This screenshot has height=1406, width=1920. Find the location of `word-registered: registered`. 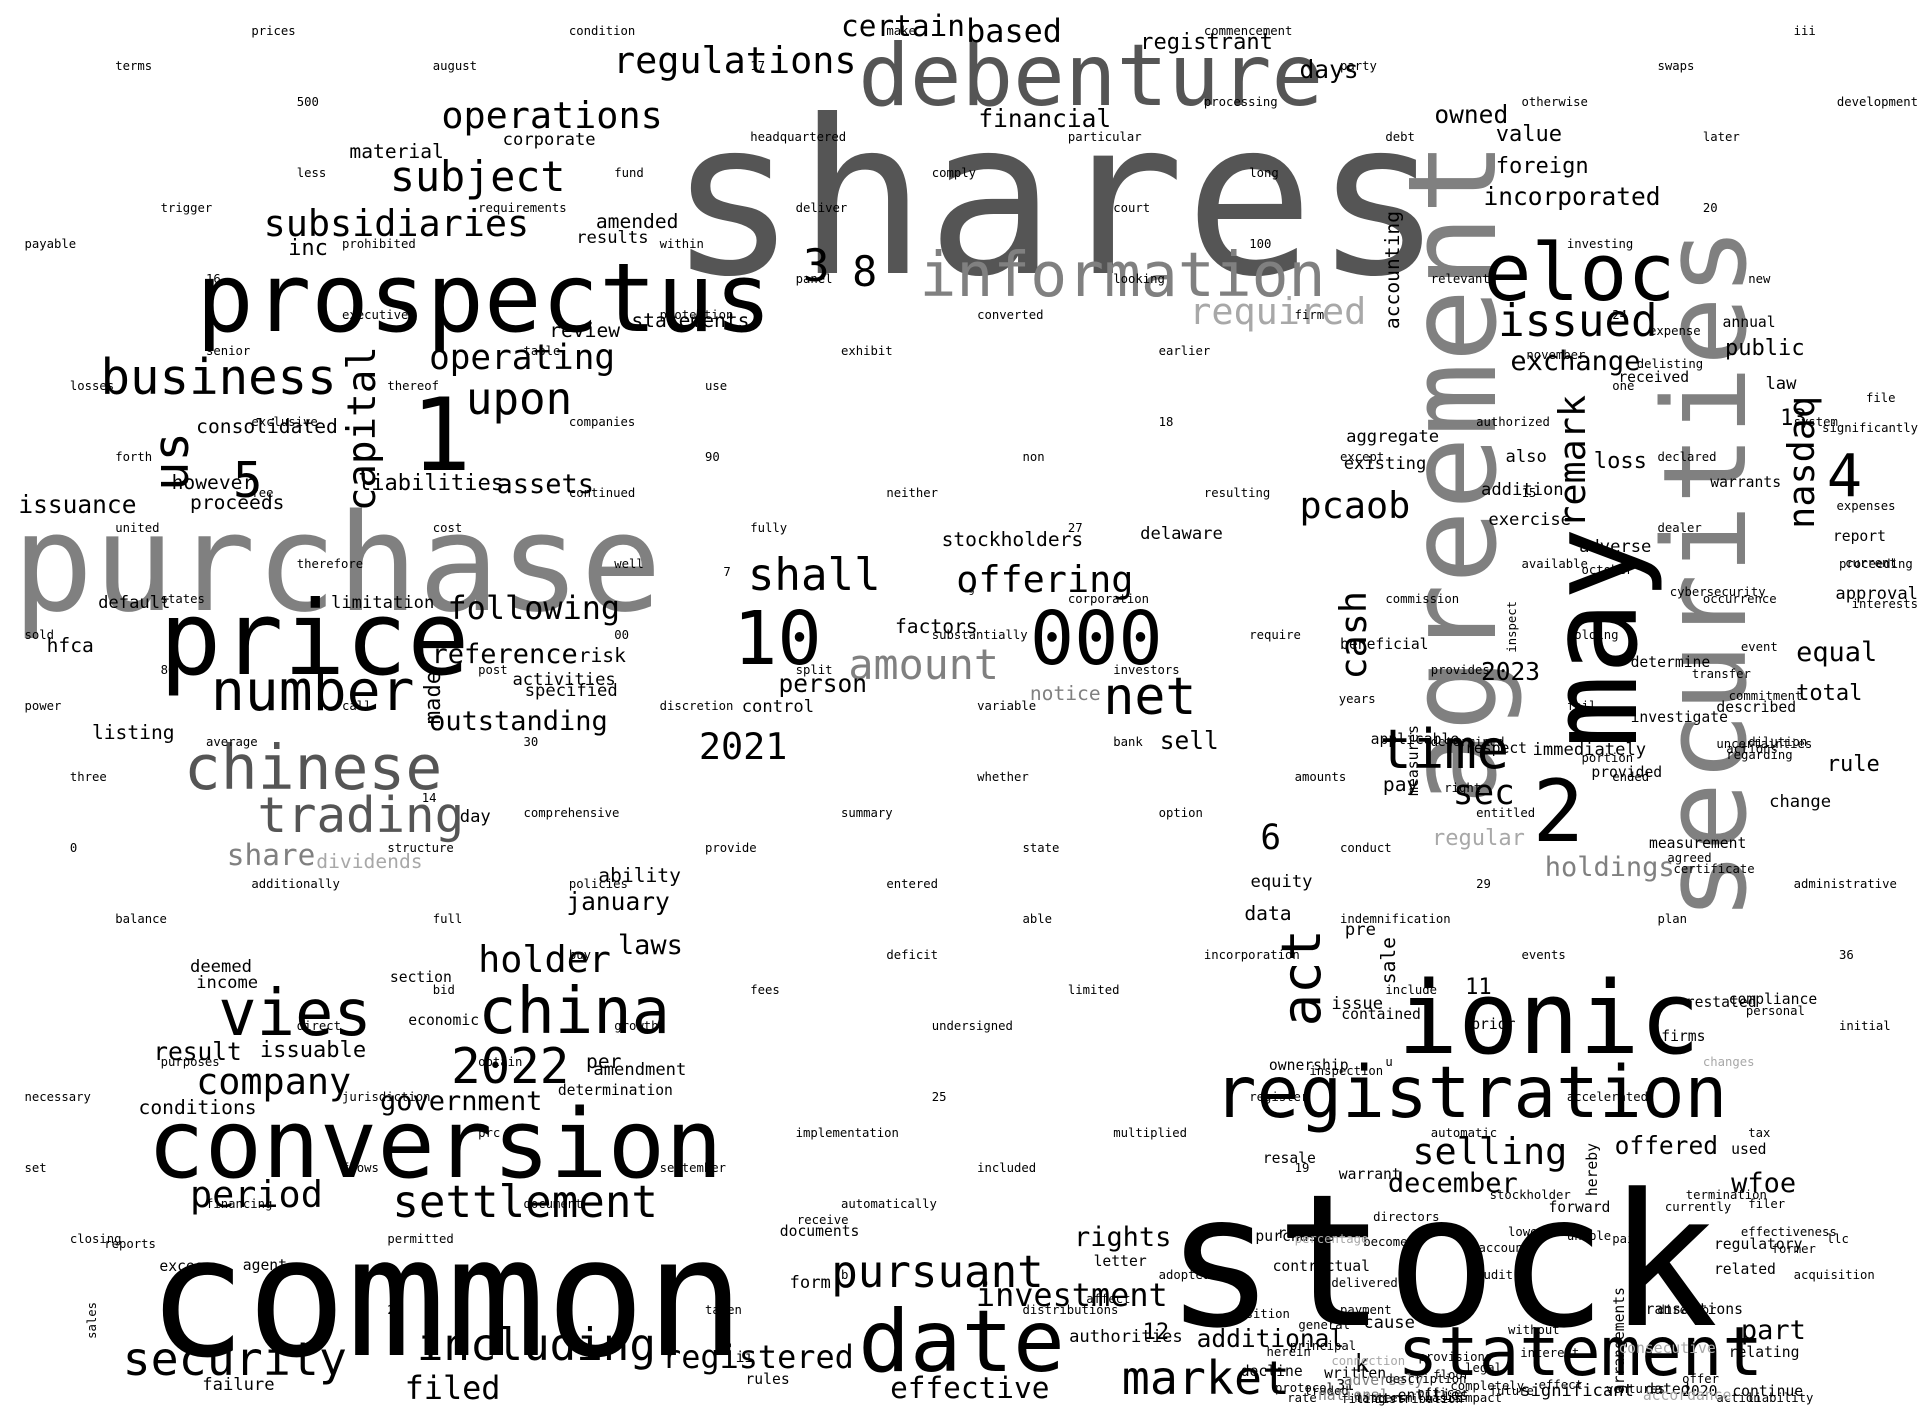

word-registered: registered is located at coordinates (758, 1357).